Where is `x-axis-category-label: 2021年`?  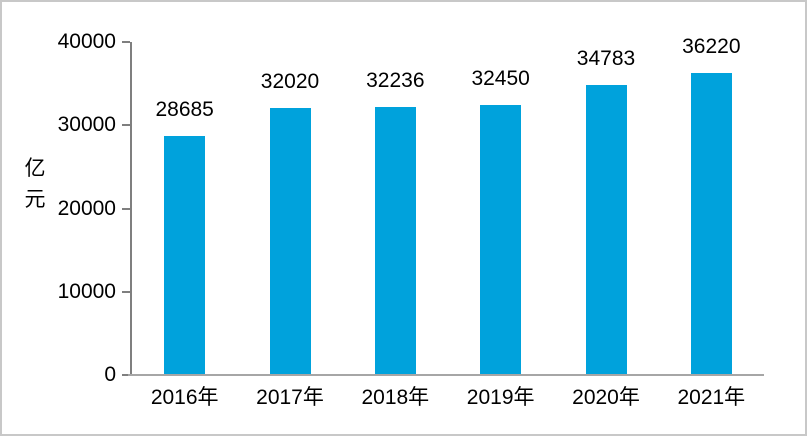 x-axis-category-label: 2021年 is located at coordinates (711, 397).